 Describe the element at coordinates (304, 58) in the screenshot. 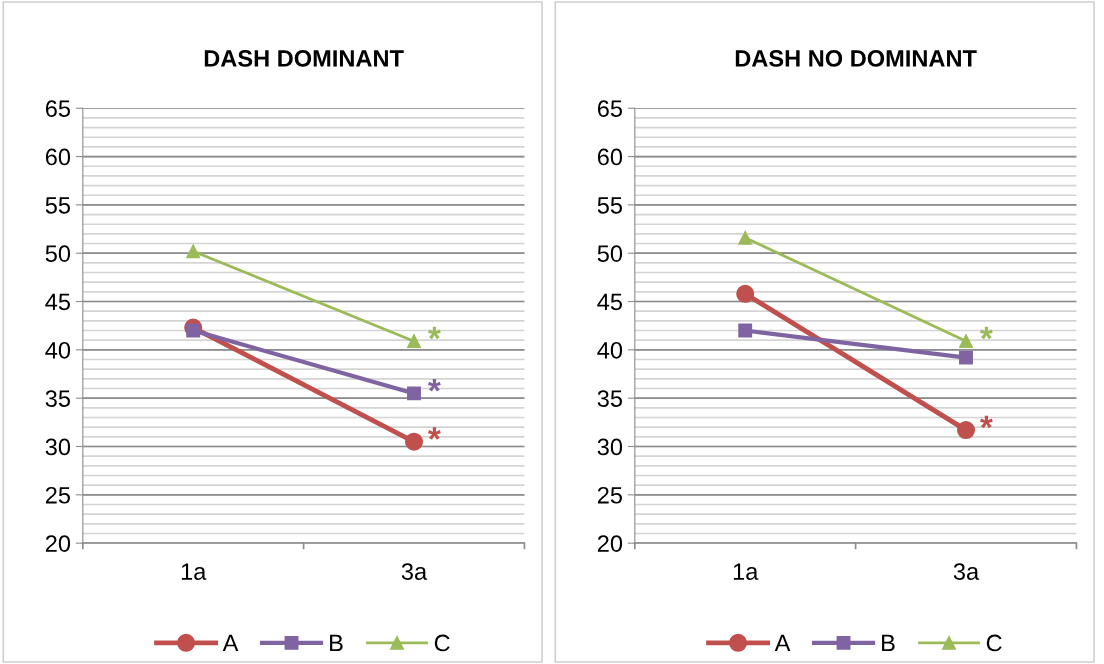

I see `chart-title: DASH DOMINANT` at that location.